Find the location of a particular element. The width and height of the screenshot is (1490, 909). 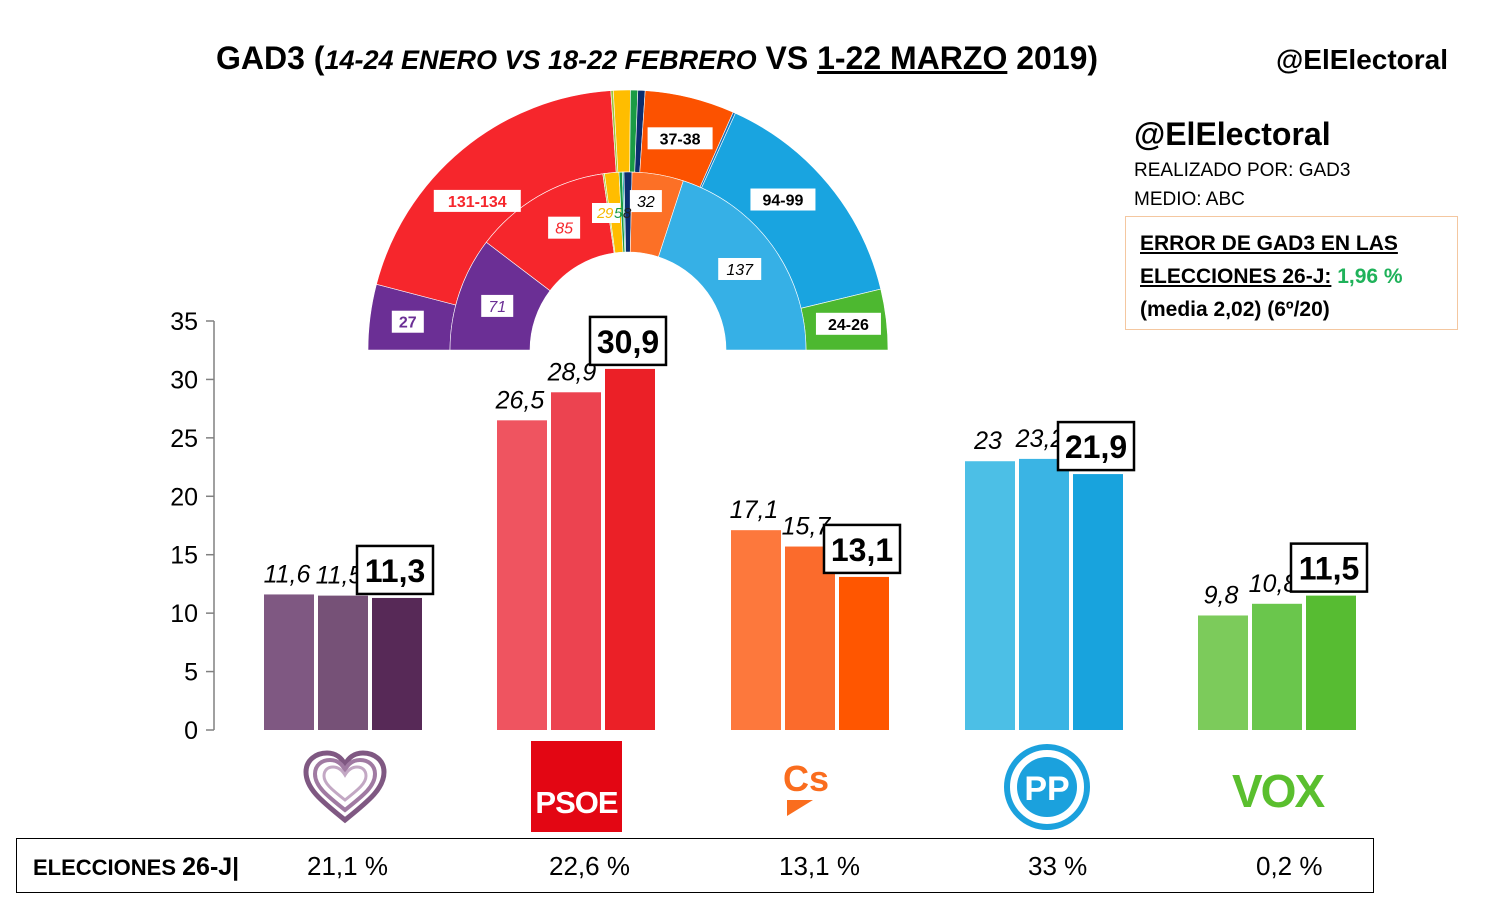

hemicycle-label: 131-134 is located at coordinates (477, 202).